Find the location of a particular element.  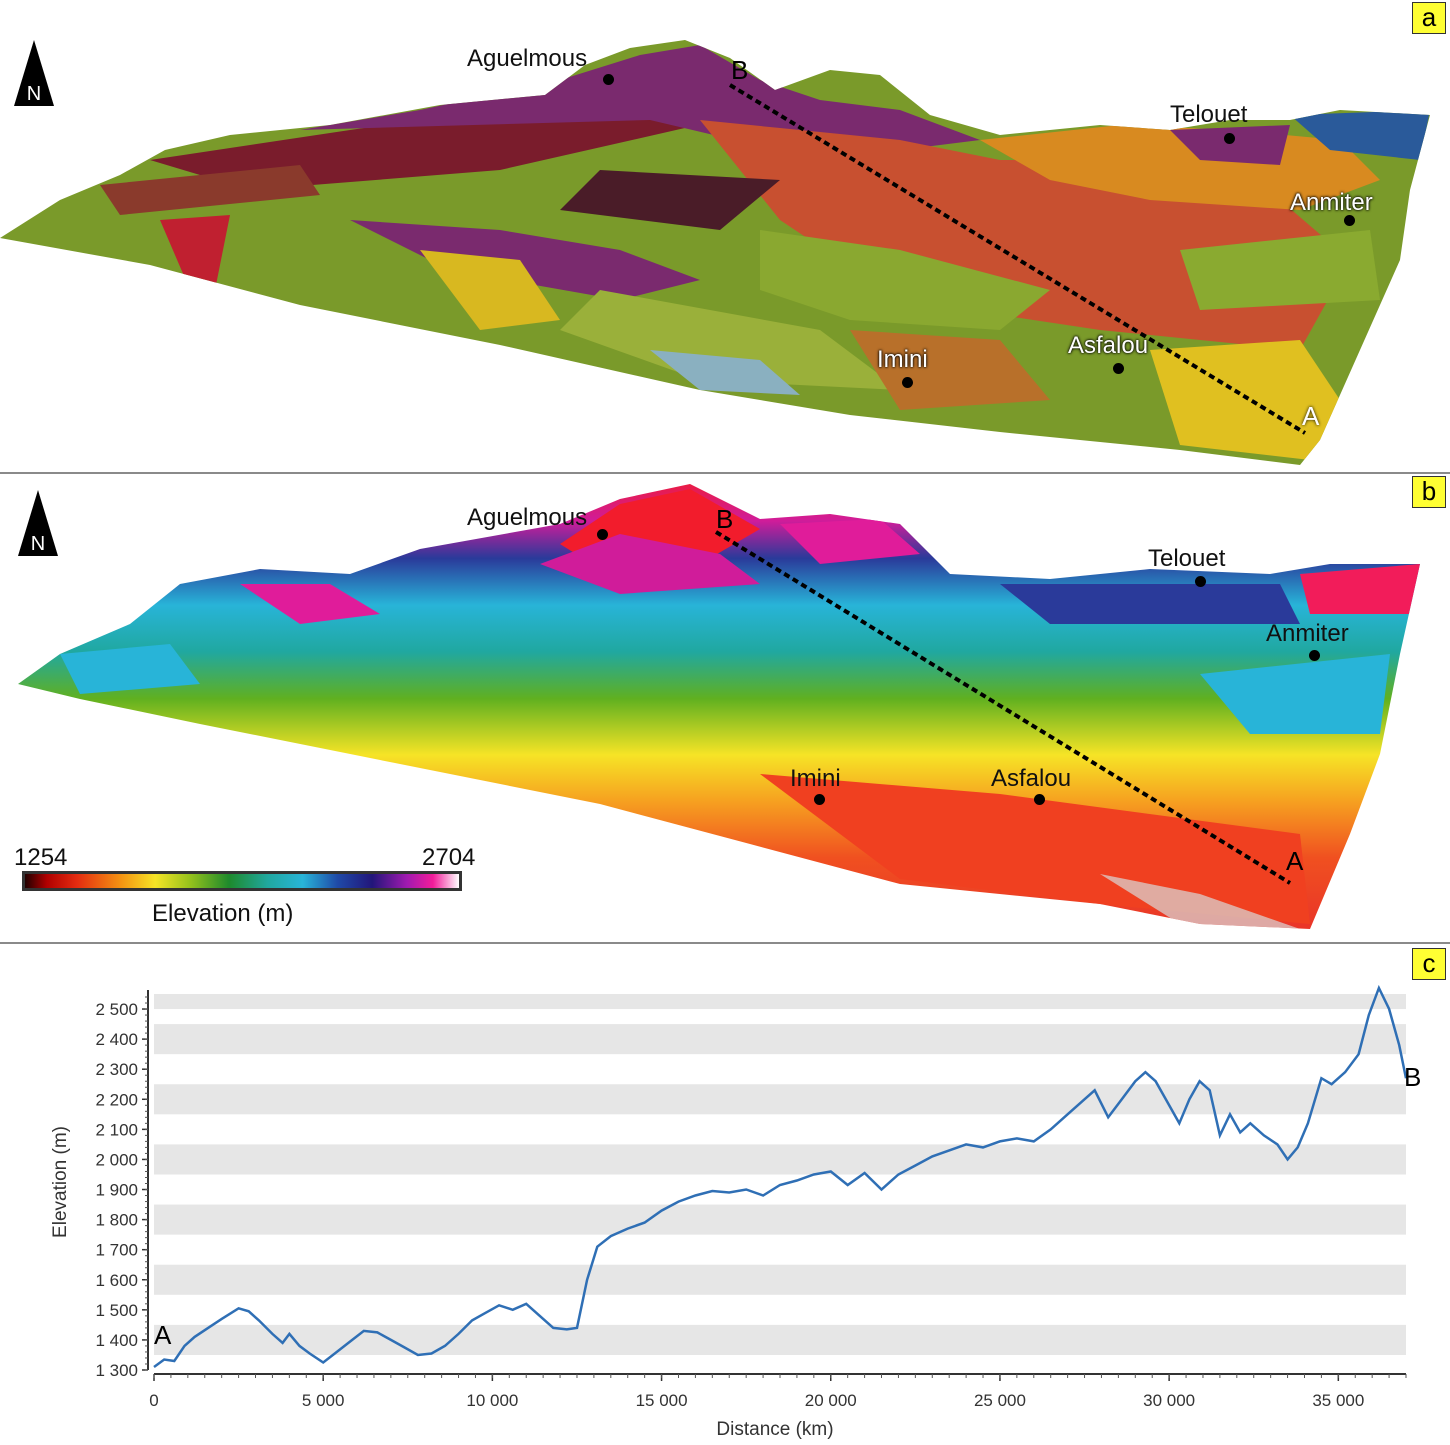

colorbar-title: Elevation (m) is located at coordinates (223, 913).